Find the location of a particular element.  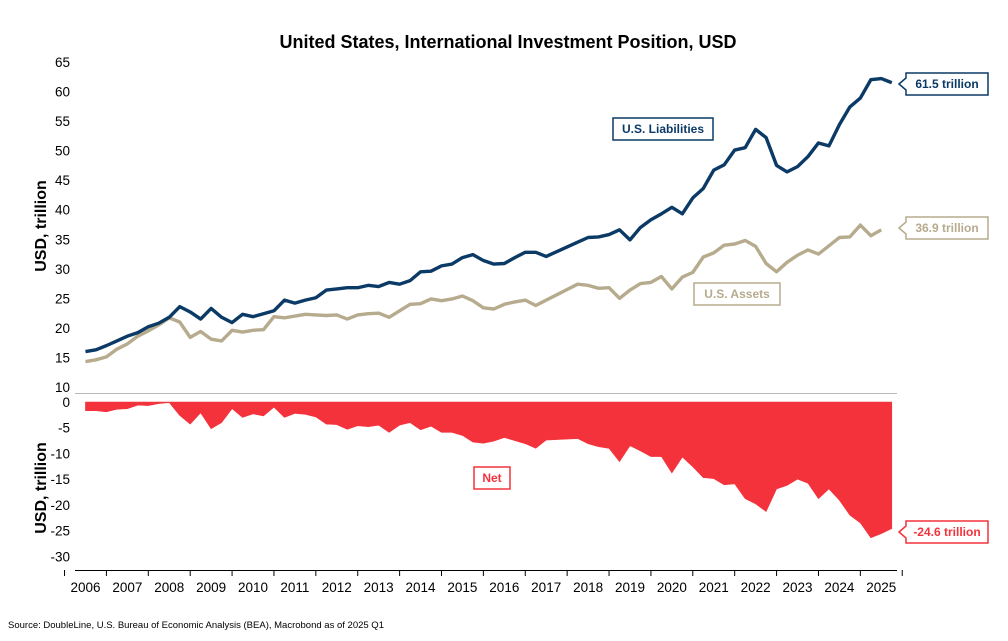

lower-y-axis: 0 -5 -10 -15 -20 -25 -30 is located at coordinates (60, 479).